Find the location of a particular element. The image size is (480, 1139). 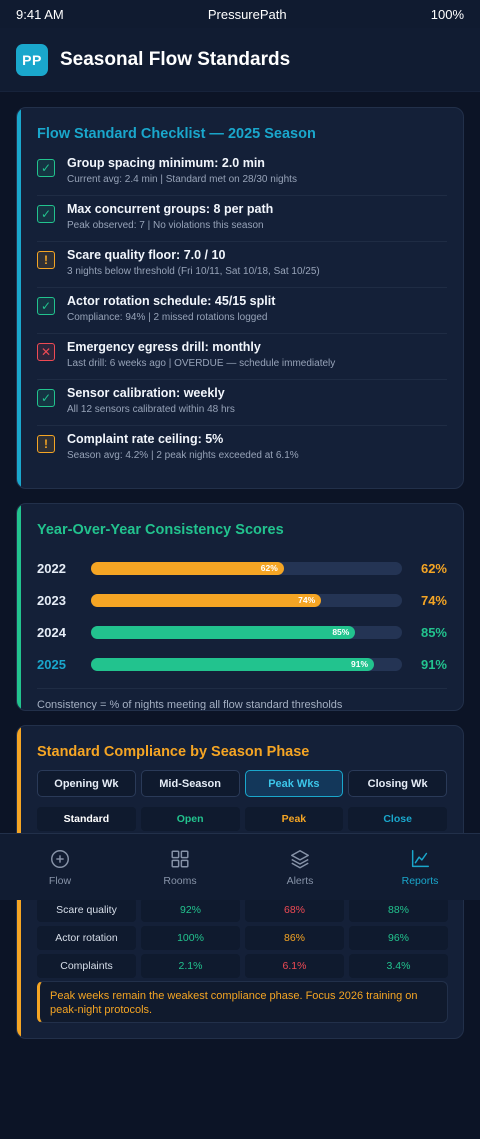

status-bar: 9:41 AM PressurePath 100% is located at coordinates (240, 14).